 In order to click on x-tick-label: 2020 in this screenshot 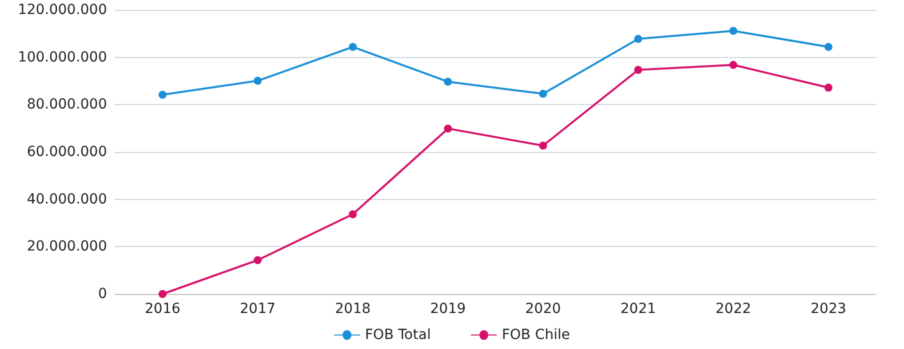, I will do `click(543, 309)`.